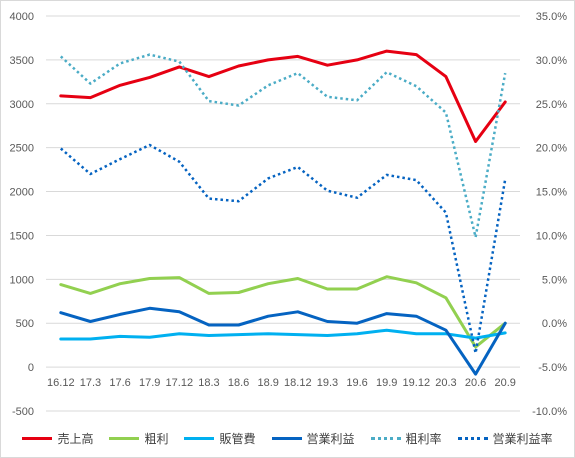 This screenshot has height=458, width=575. Describe the element at coordinates (90, 383) in the screenshot. I see `x-tick-label: 17.3` at that location.